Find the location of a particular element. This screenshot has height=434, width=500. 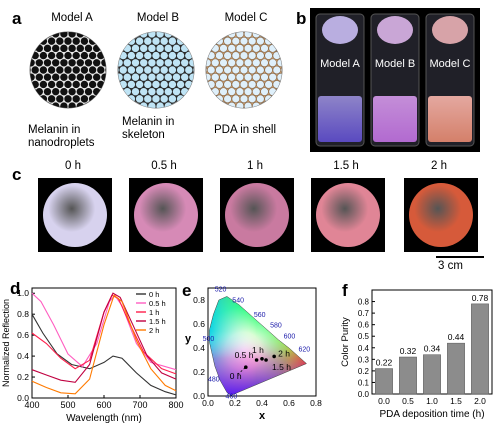

x-tick-label-1: 0.5 is located at coordinates (408, 401).